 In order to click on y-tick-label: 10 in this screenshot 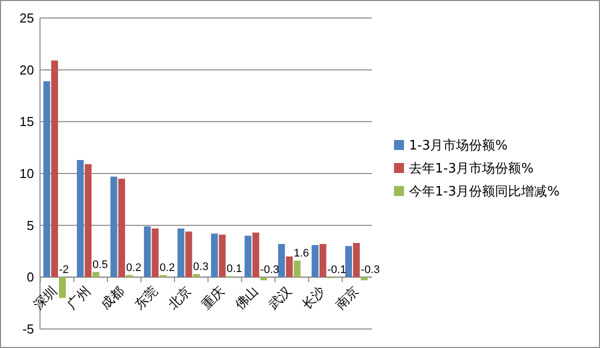, I will do `click(27, 174)`.